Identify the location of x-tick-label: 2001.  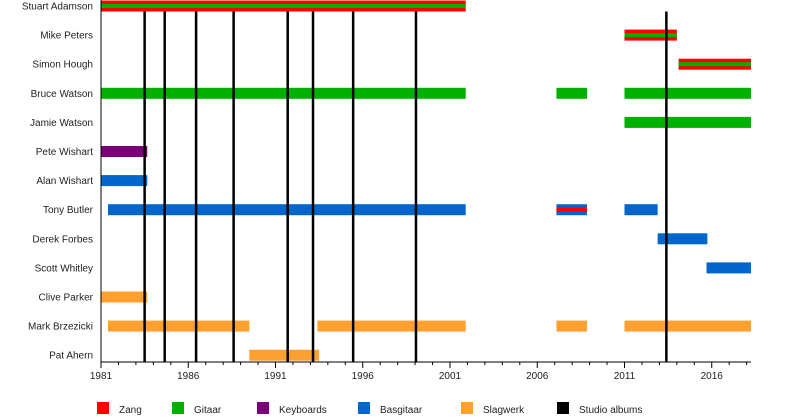
(450, 376).